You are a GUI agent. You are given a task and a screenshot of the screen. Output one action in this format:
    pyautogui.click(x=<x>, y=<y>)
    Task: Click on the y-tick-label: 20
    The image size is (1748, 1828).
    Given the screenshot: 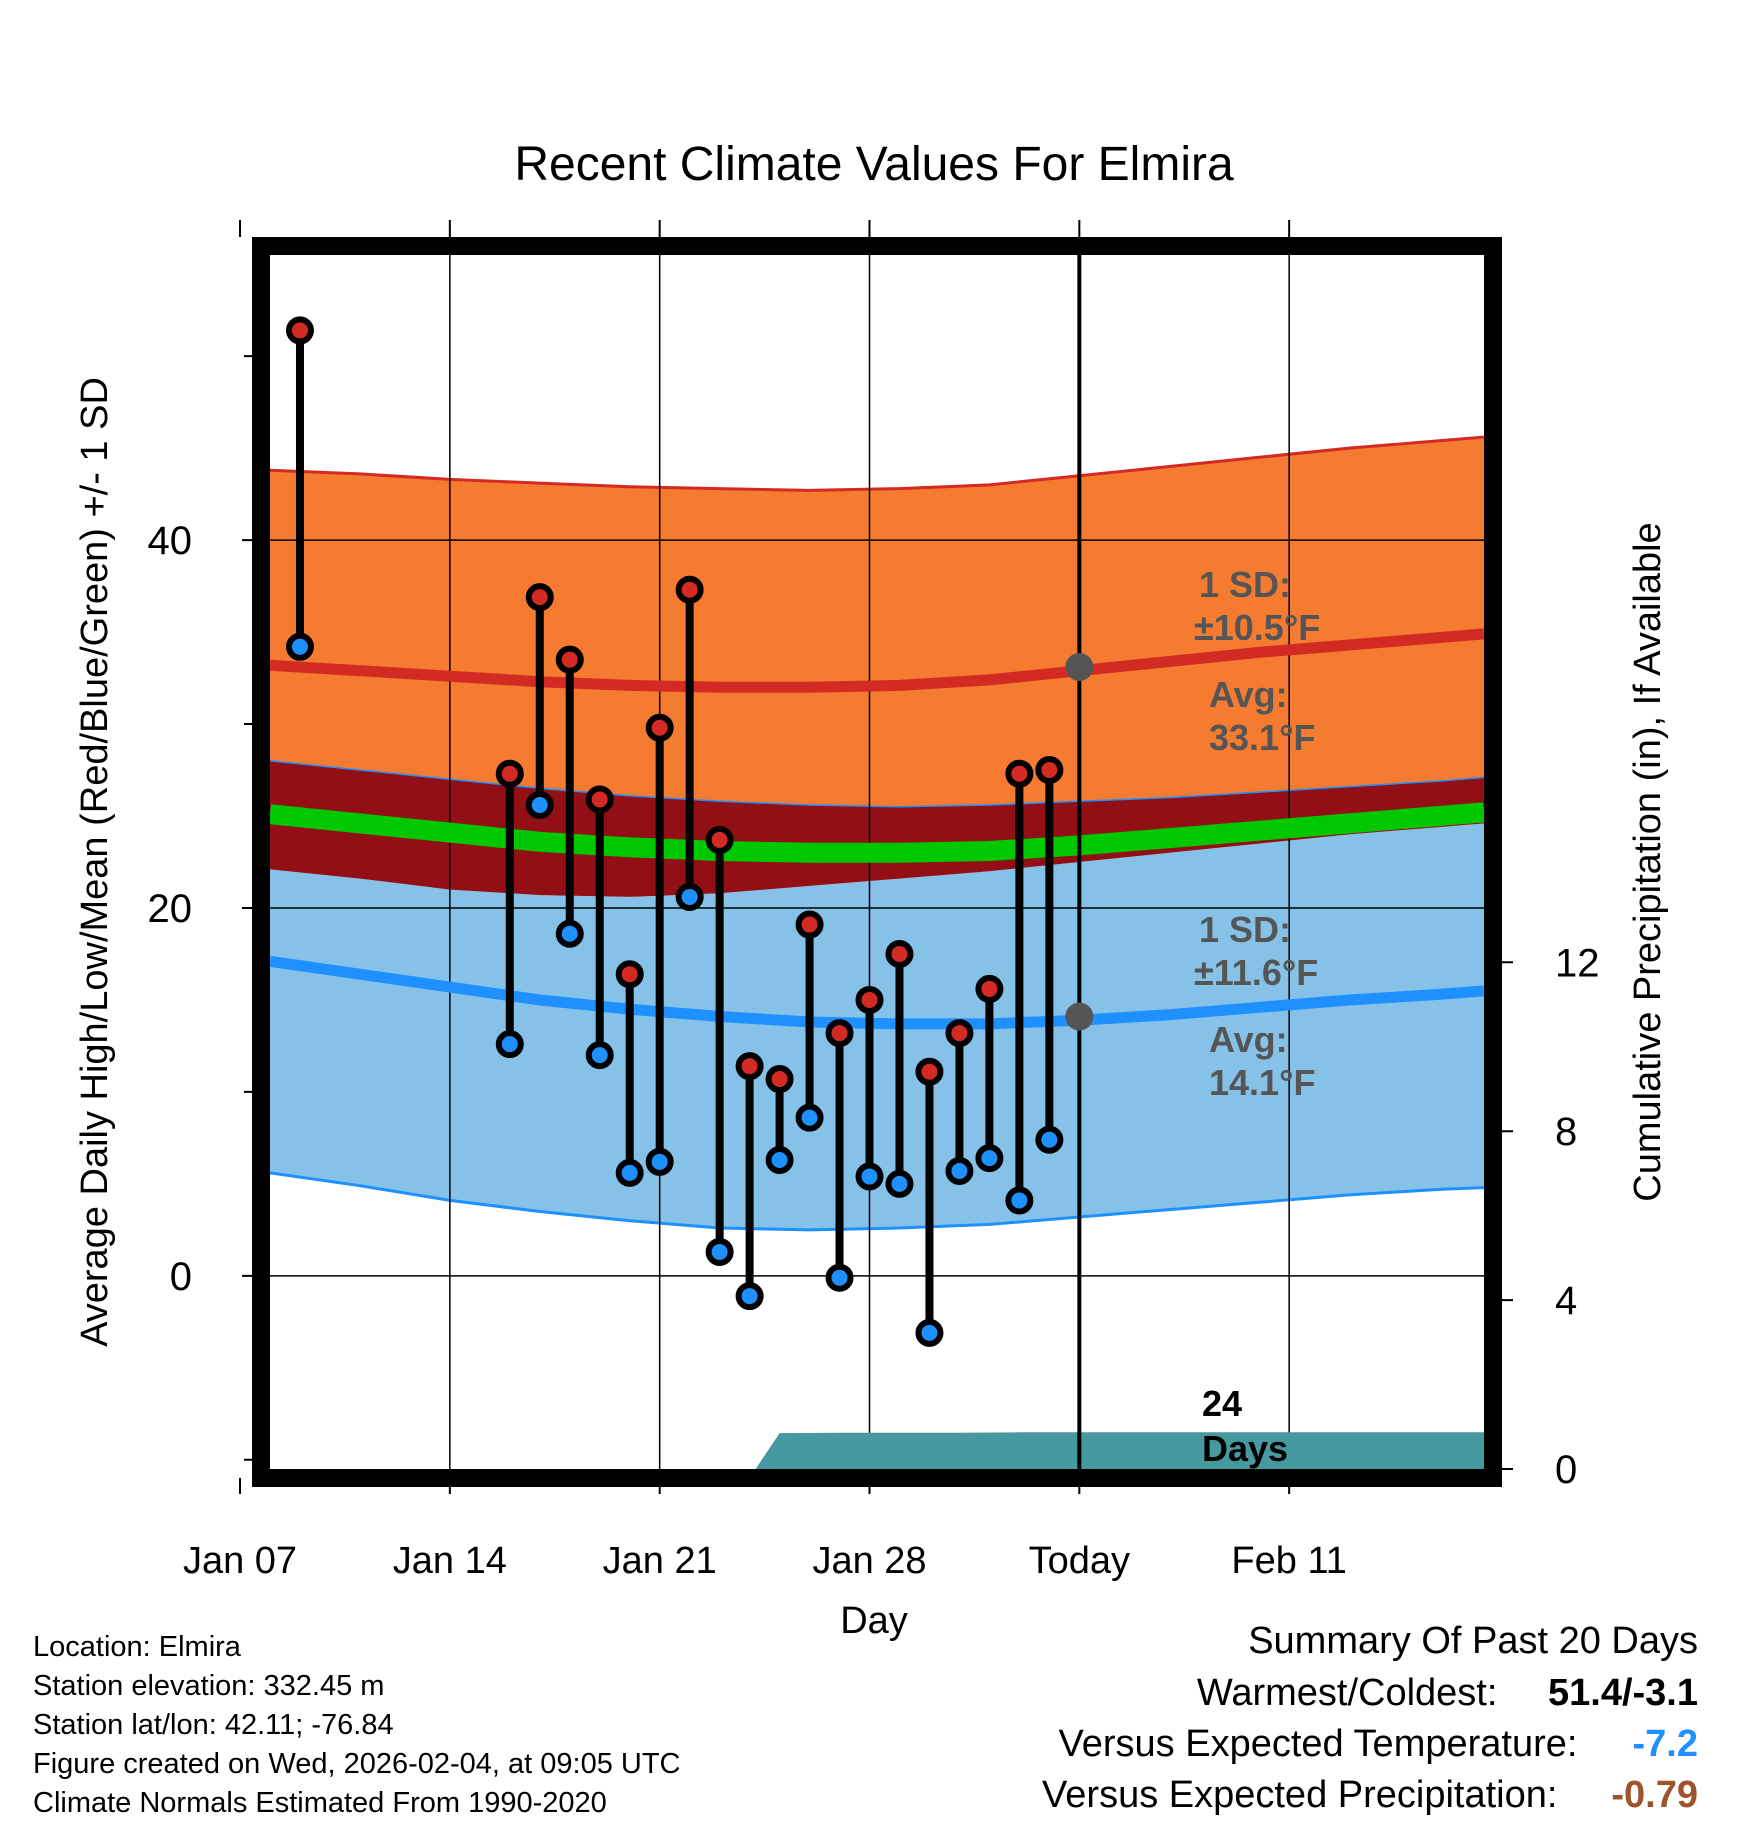 What is the action you would take?
    pyautogui.click(x=170, y=909)
    